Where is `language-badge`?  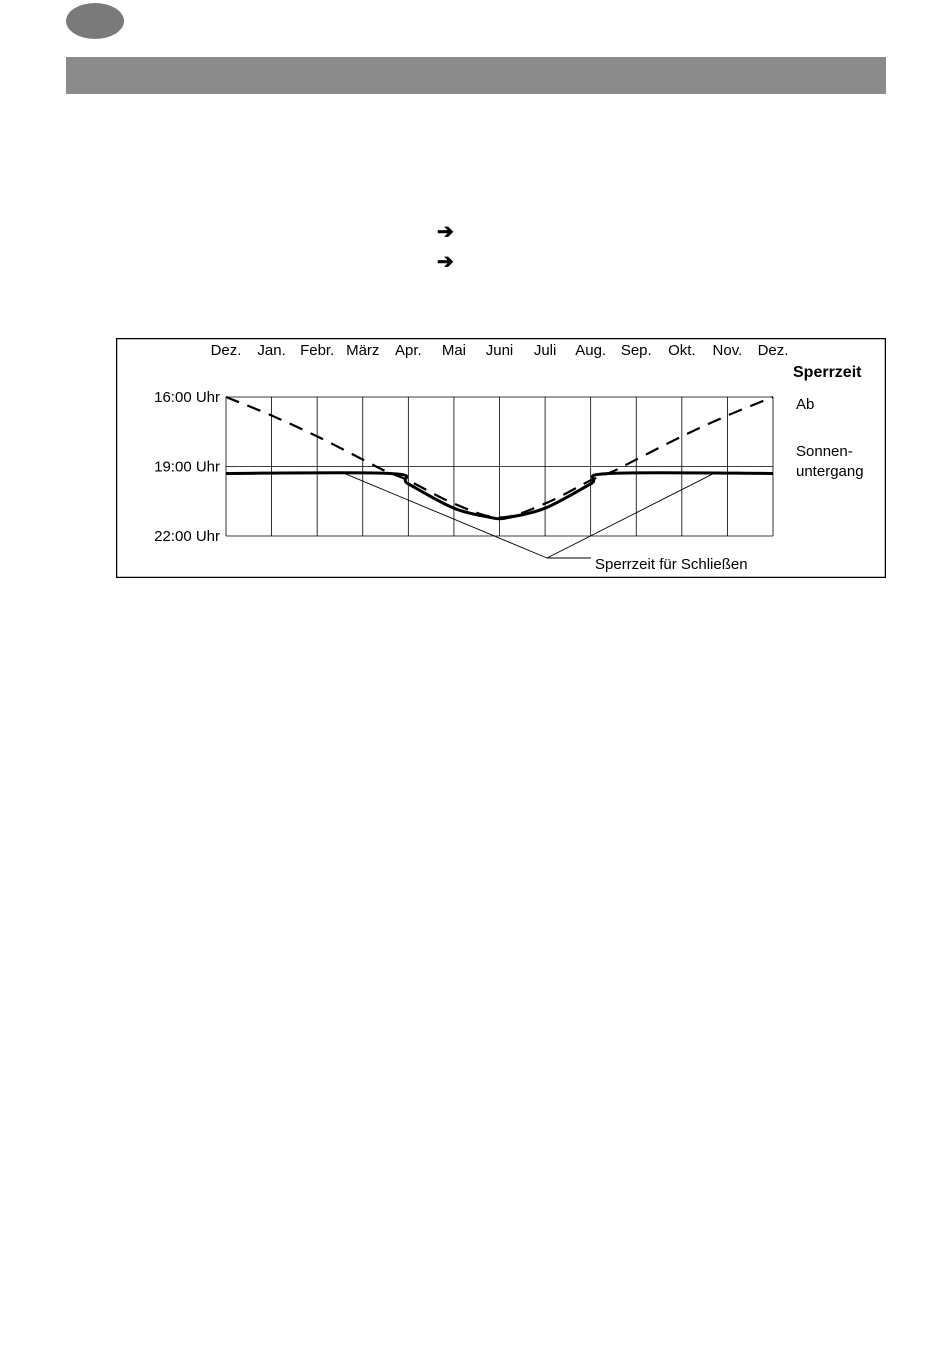
language-badge is located at coordinates (95, 21).